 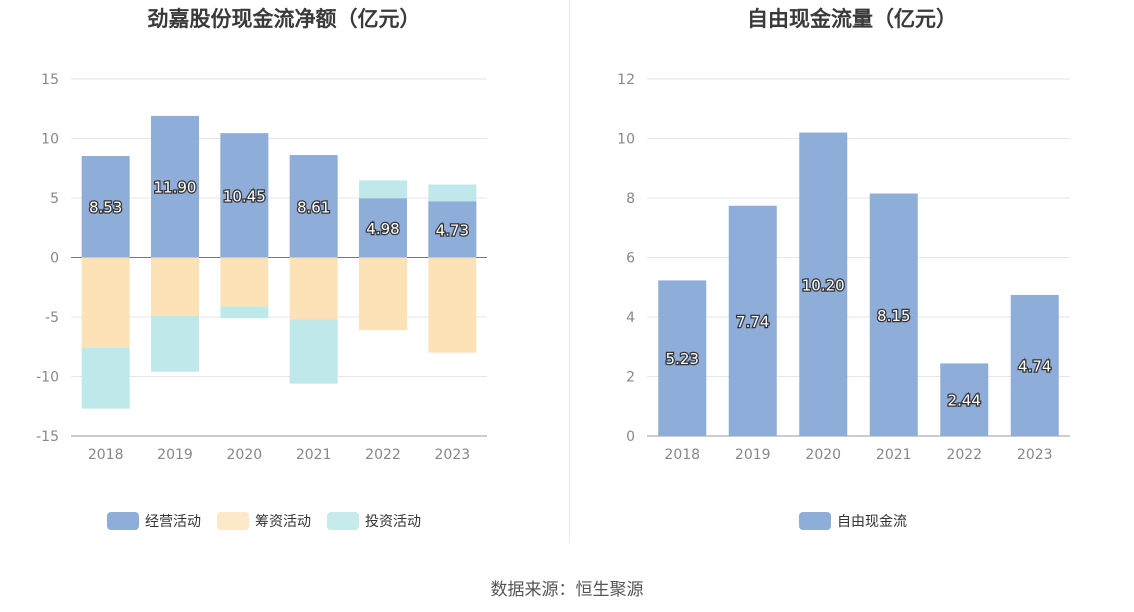 What do you see at coordinates (872, 522) in the screenshot?
I see `legend-label: 自由现金流` at bounding box center [872, 522].